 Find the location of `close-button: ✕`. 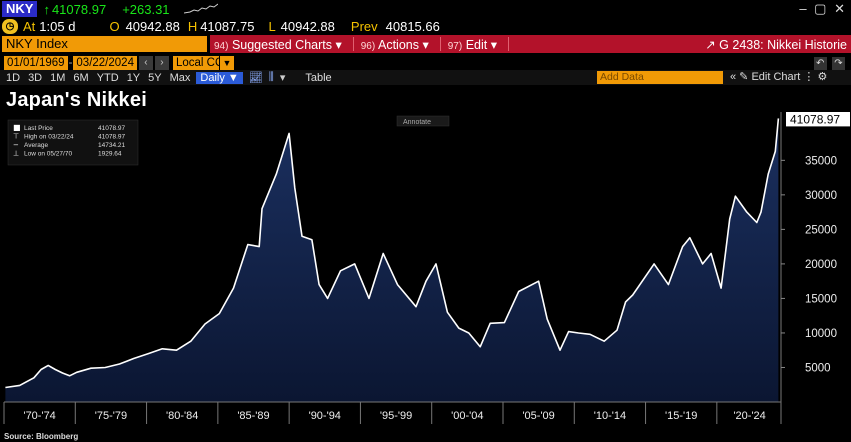

close-button: ✕ is located at coordinates (839, 8).